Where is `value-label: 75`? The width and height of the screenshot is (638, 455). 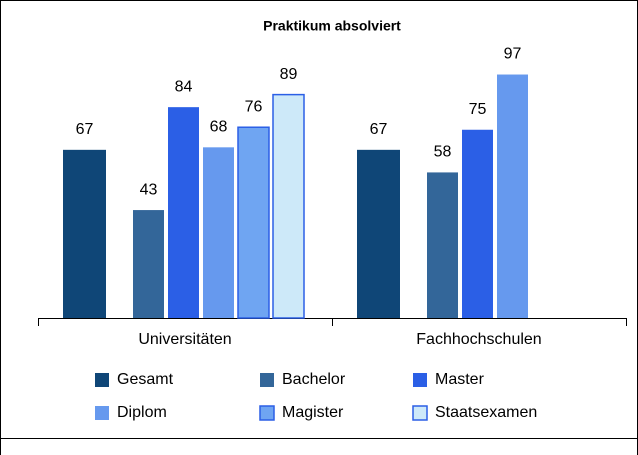 value-label: 75 is located at coordinates (478, 109).